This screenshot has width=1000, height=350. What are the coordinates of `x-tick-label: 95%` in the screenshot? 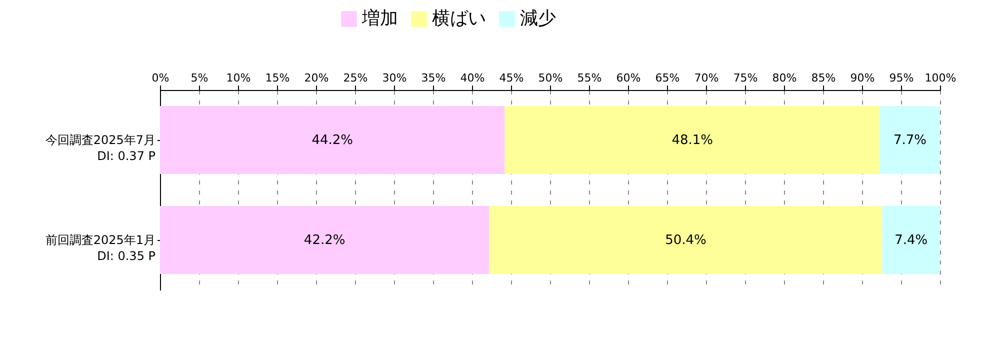 It's located at (901, 78).